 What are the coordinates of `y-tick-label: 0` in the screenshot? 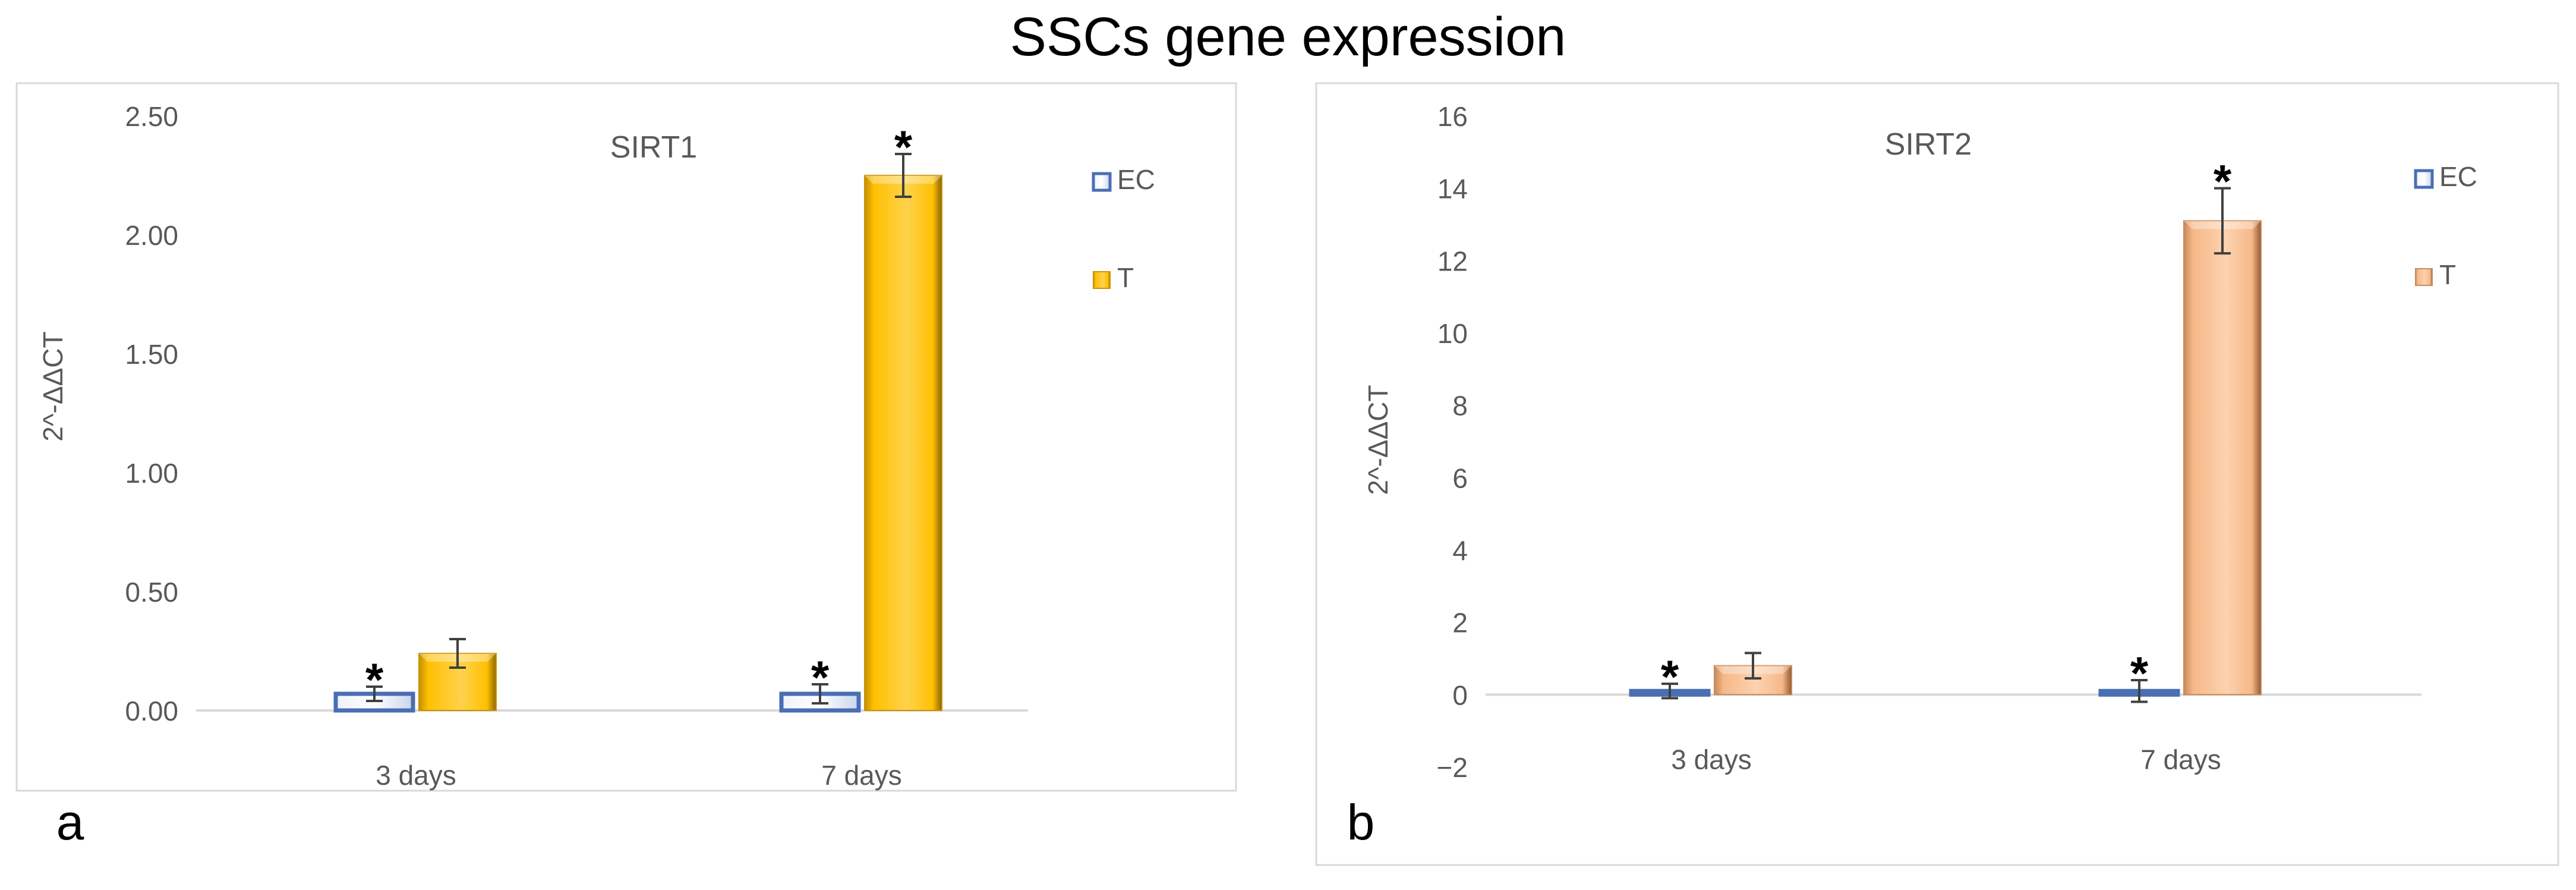 It's located at (1460, 695).